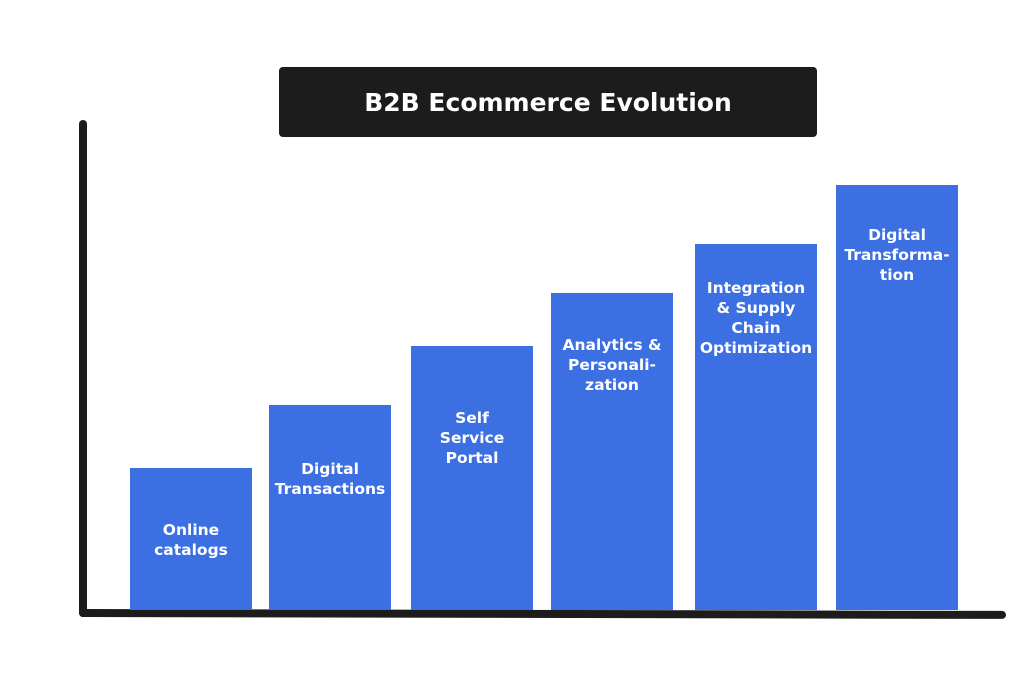 The image size is (1024, 673). I want to click on x-axis, so click(542, 614).